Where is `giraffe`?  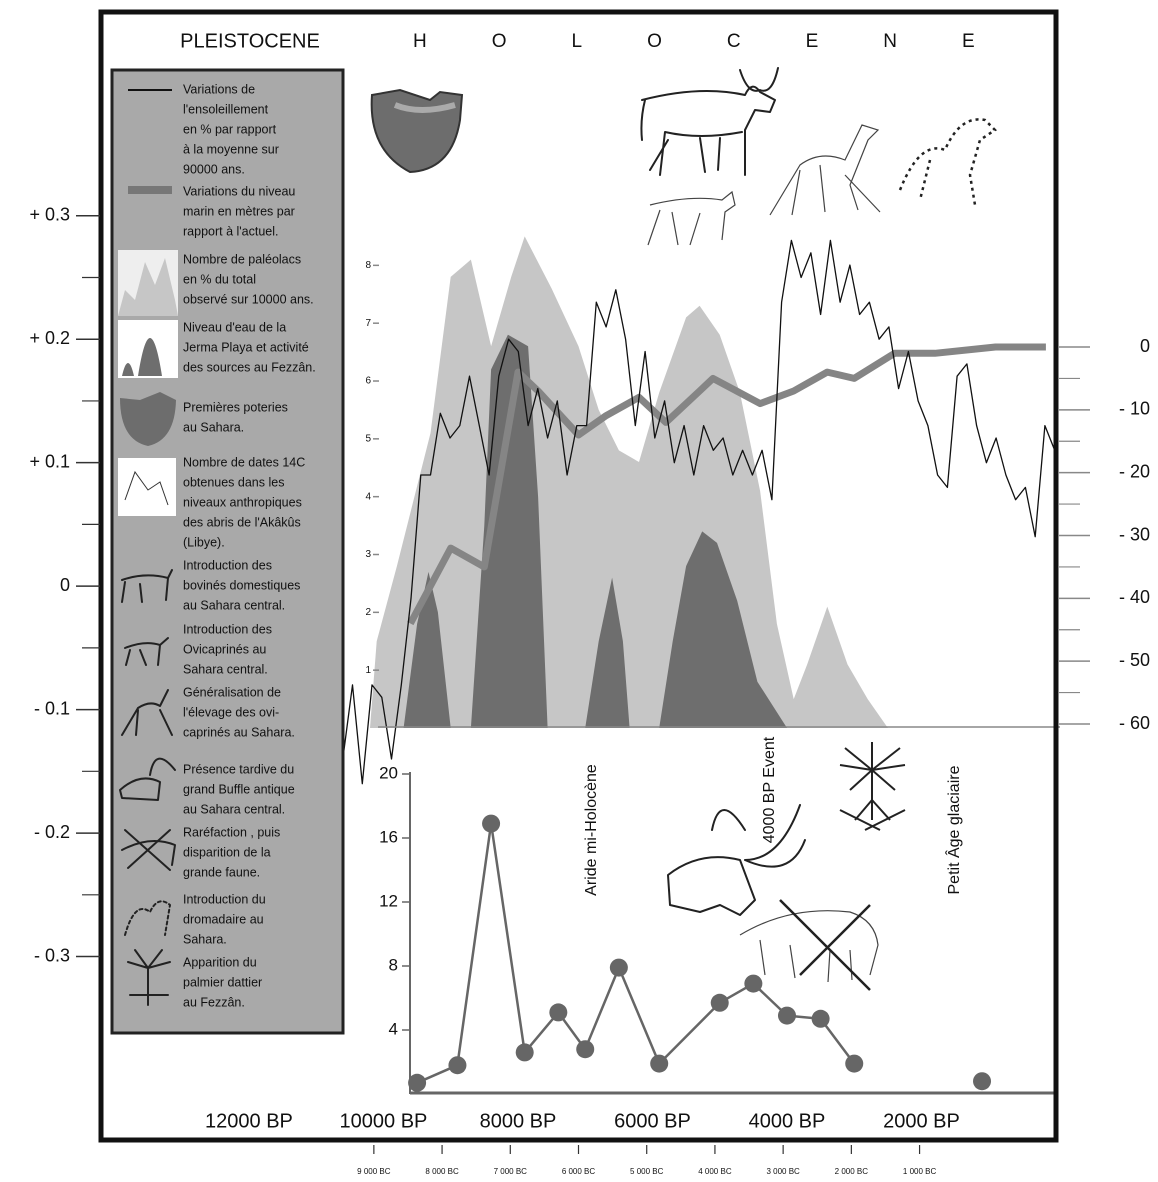
giraffe is located at coordinates (825, 170).